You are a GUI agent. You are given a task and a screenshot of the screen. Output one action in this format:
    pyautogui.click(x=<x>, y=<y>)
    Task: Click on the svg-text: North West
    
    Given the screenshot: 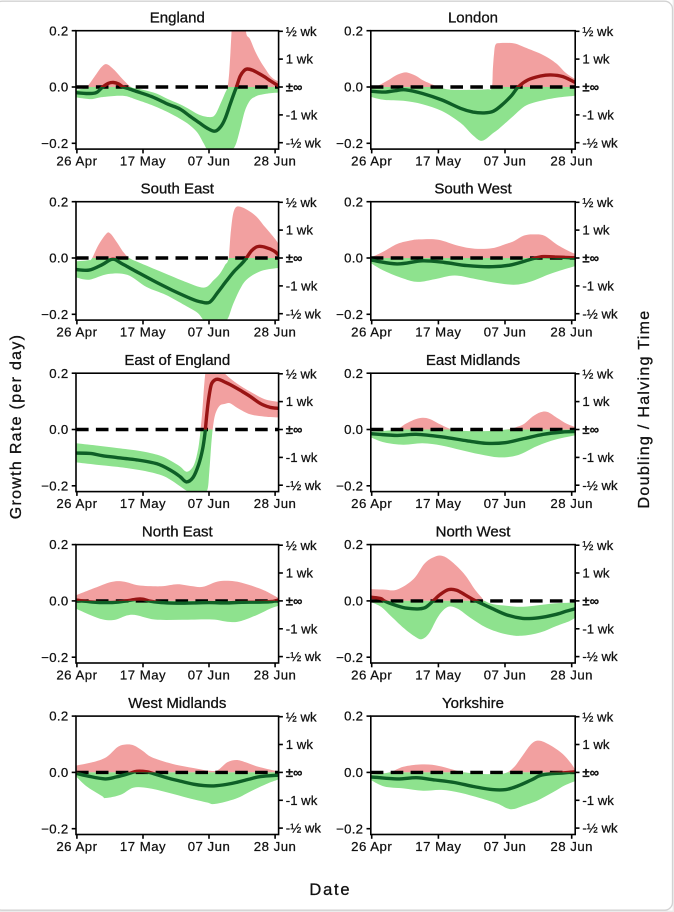 What is the action you would take?
    pyautogui.click(x=474, y=531)
    